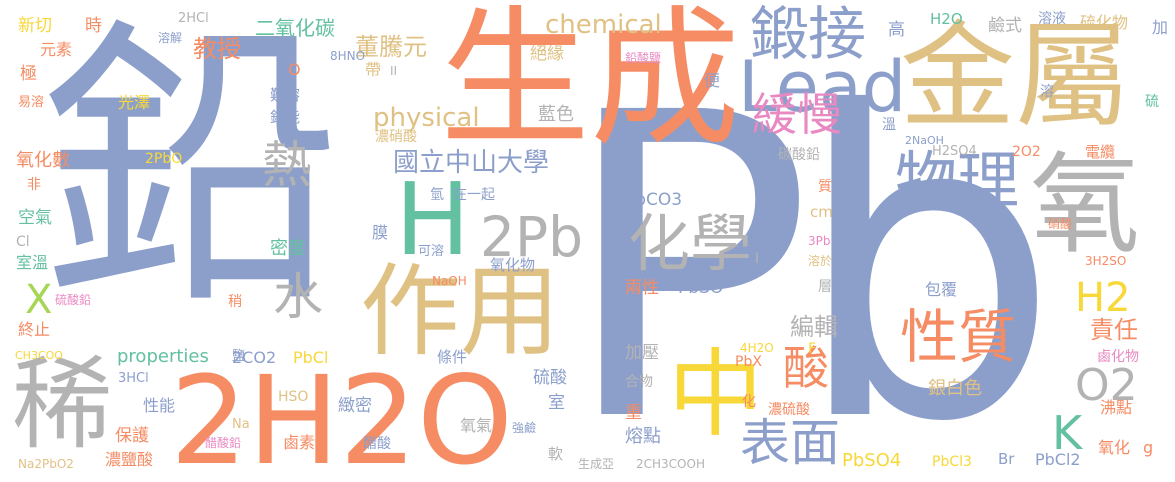 The image size is (1175, 482). What do you see at coordinates (790, 443) in the screenshot?
I see `word: 表面` at bounding box center [790, 443].